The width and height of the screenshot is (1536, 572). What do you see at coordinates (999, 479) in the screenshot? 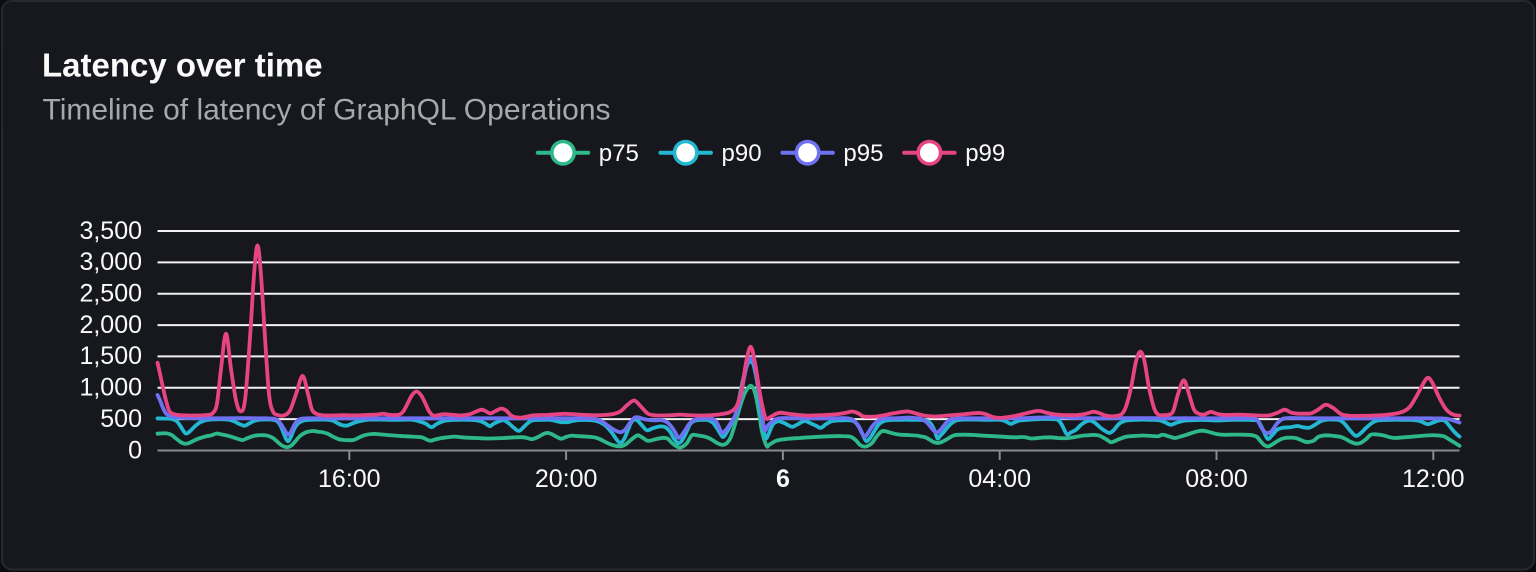
I see `svg-text: 04:00` at bounding box center [999, 479].